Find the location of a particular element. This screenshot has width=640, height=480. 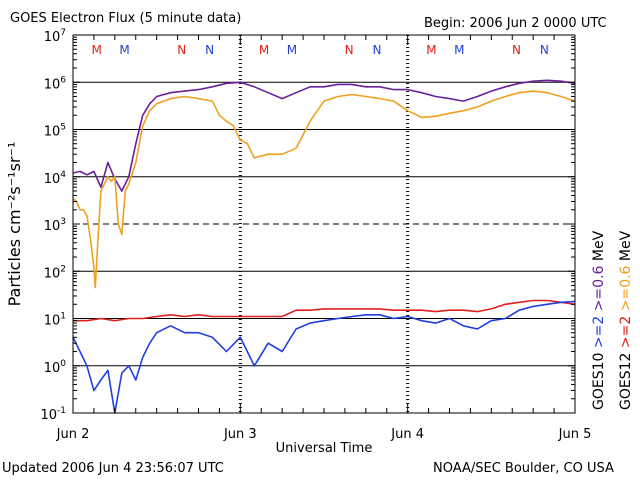

y-tick-label: 10³ is located at coordinates (55, 225).